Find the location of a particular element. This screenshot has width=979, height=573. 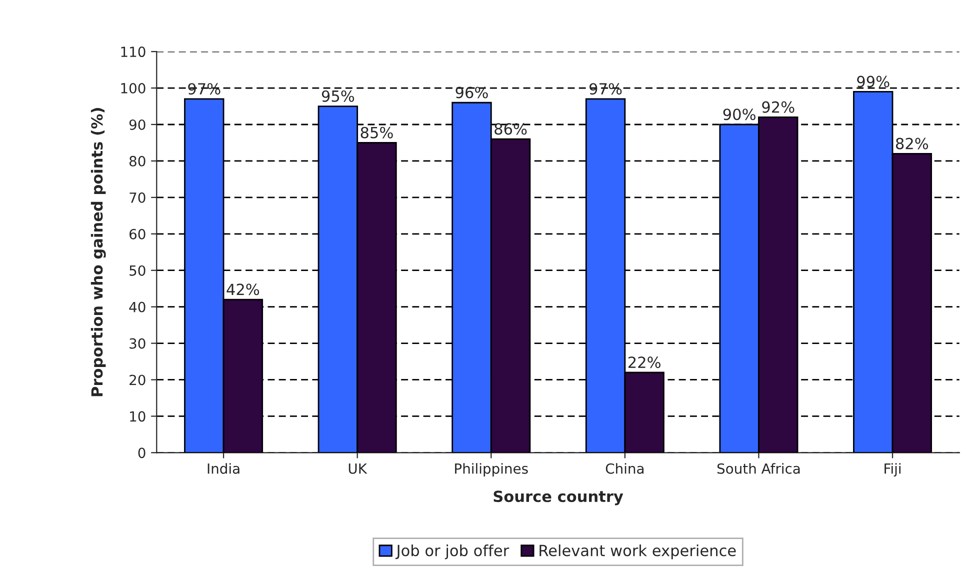

data-label: 42% is located at coordinates (243, 290).